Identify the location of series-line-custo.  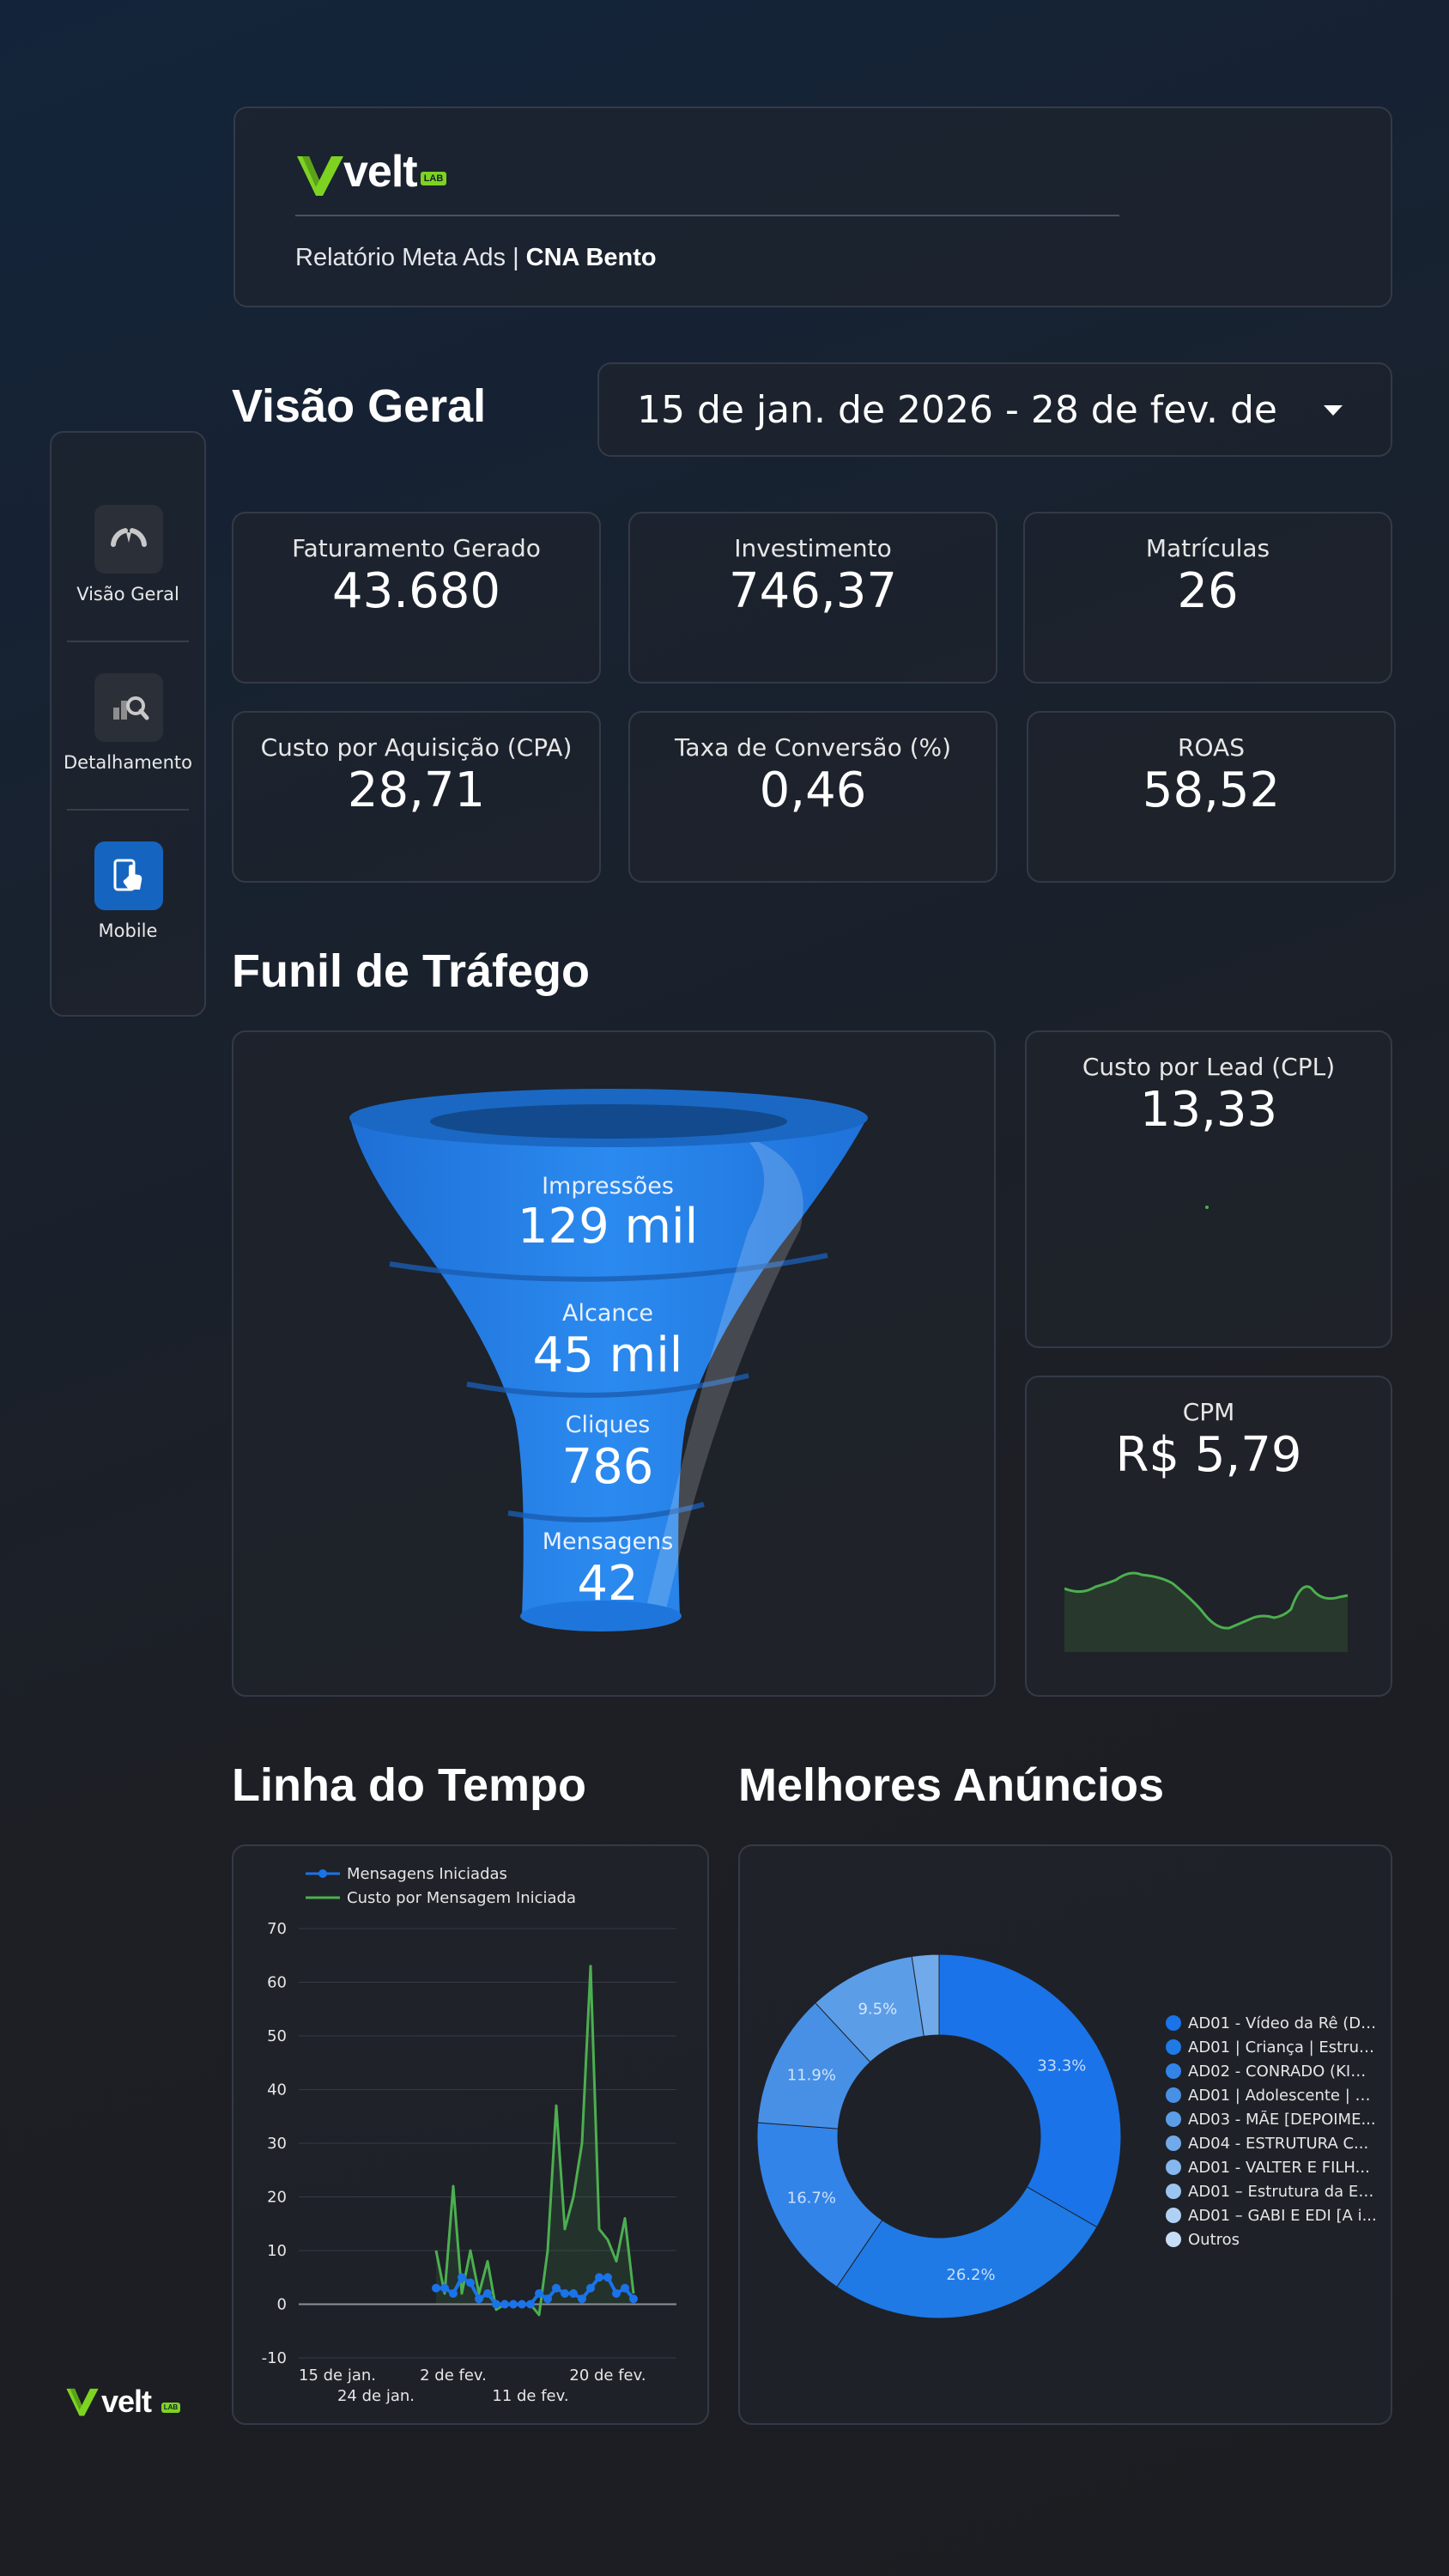
(534, 2141).